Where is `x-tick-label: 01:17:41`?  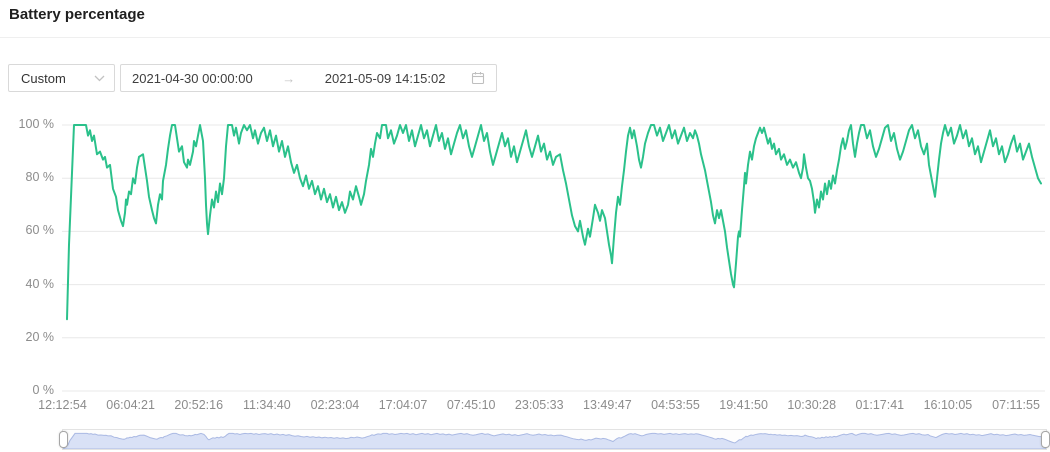
x-tick-label: 01:17:41 is located at coordinates (880, 405).